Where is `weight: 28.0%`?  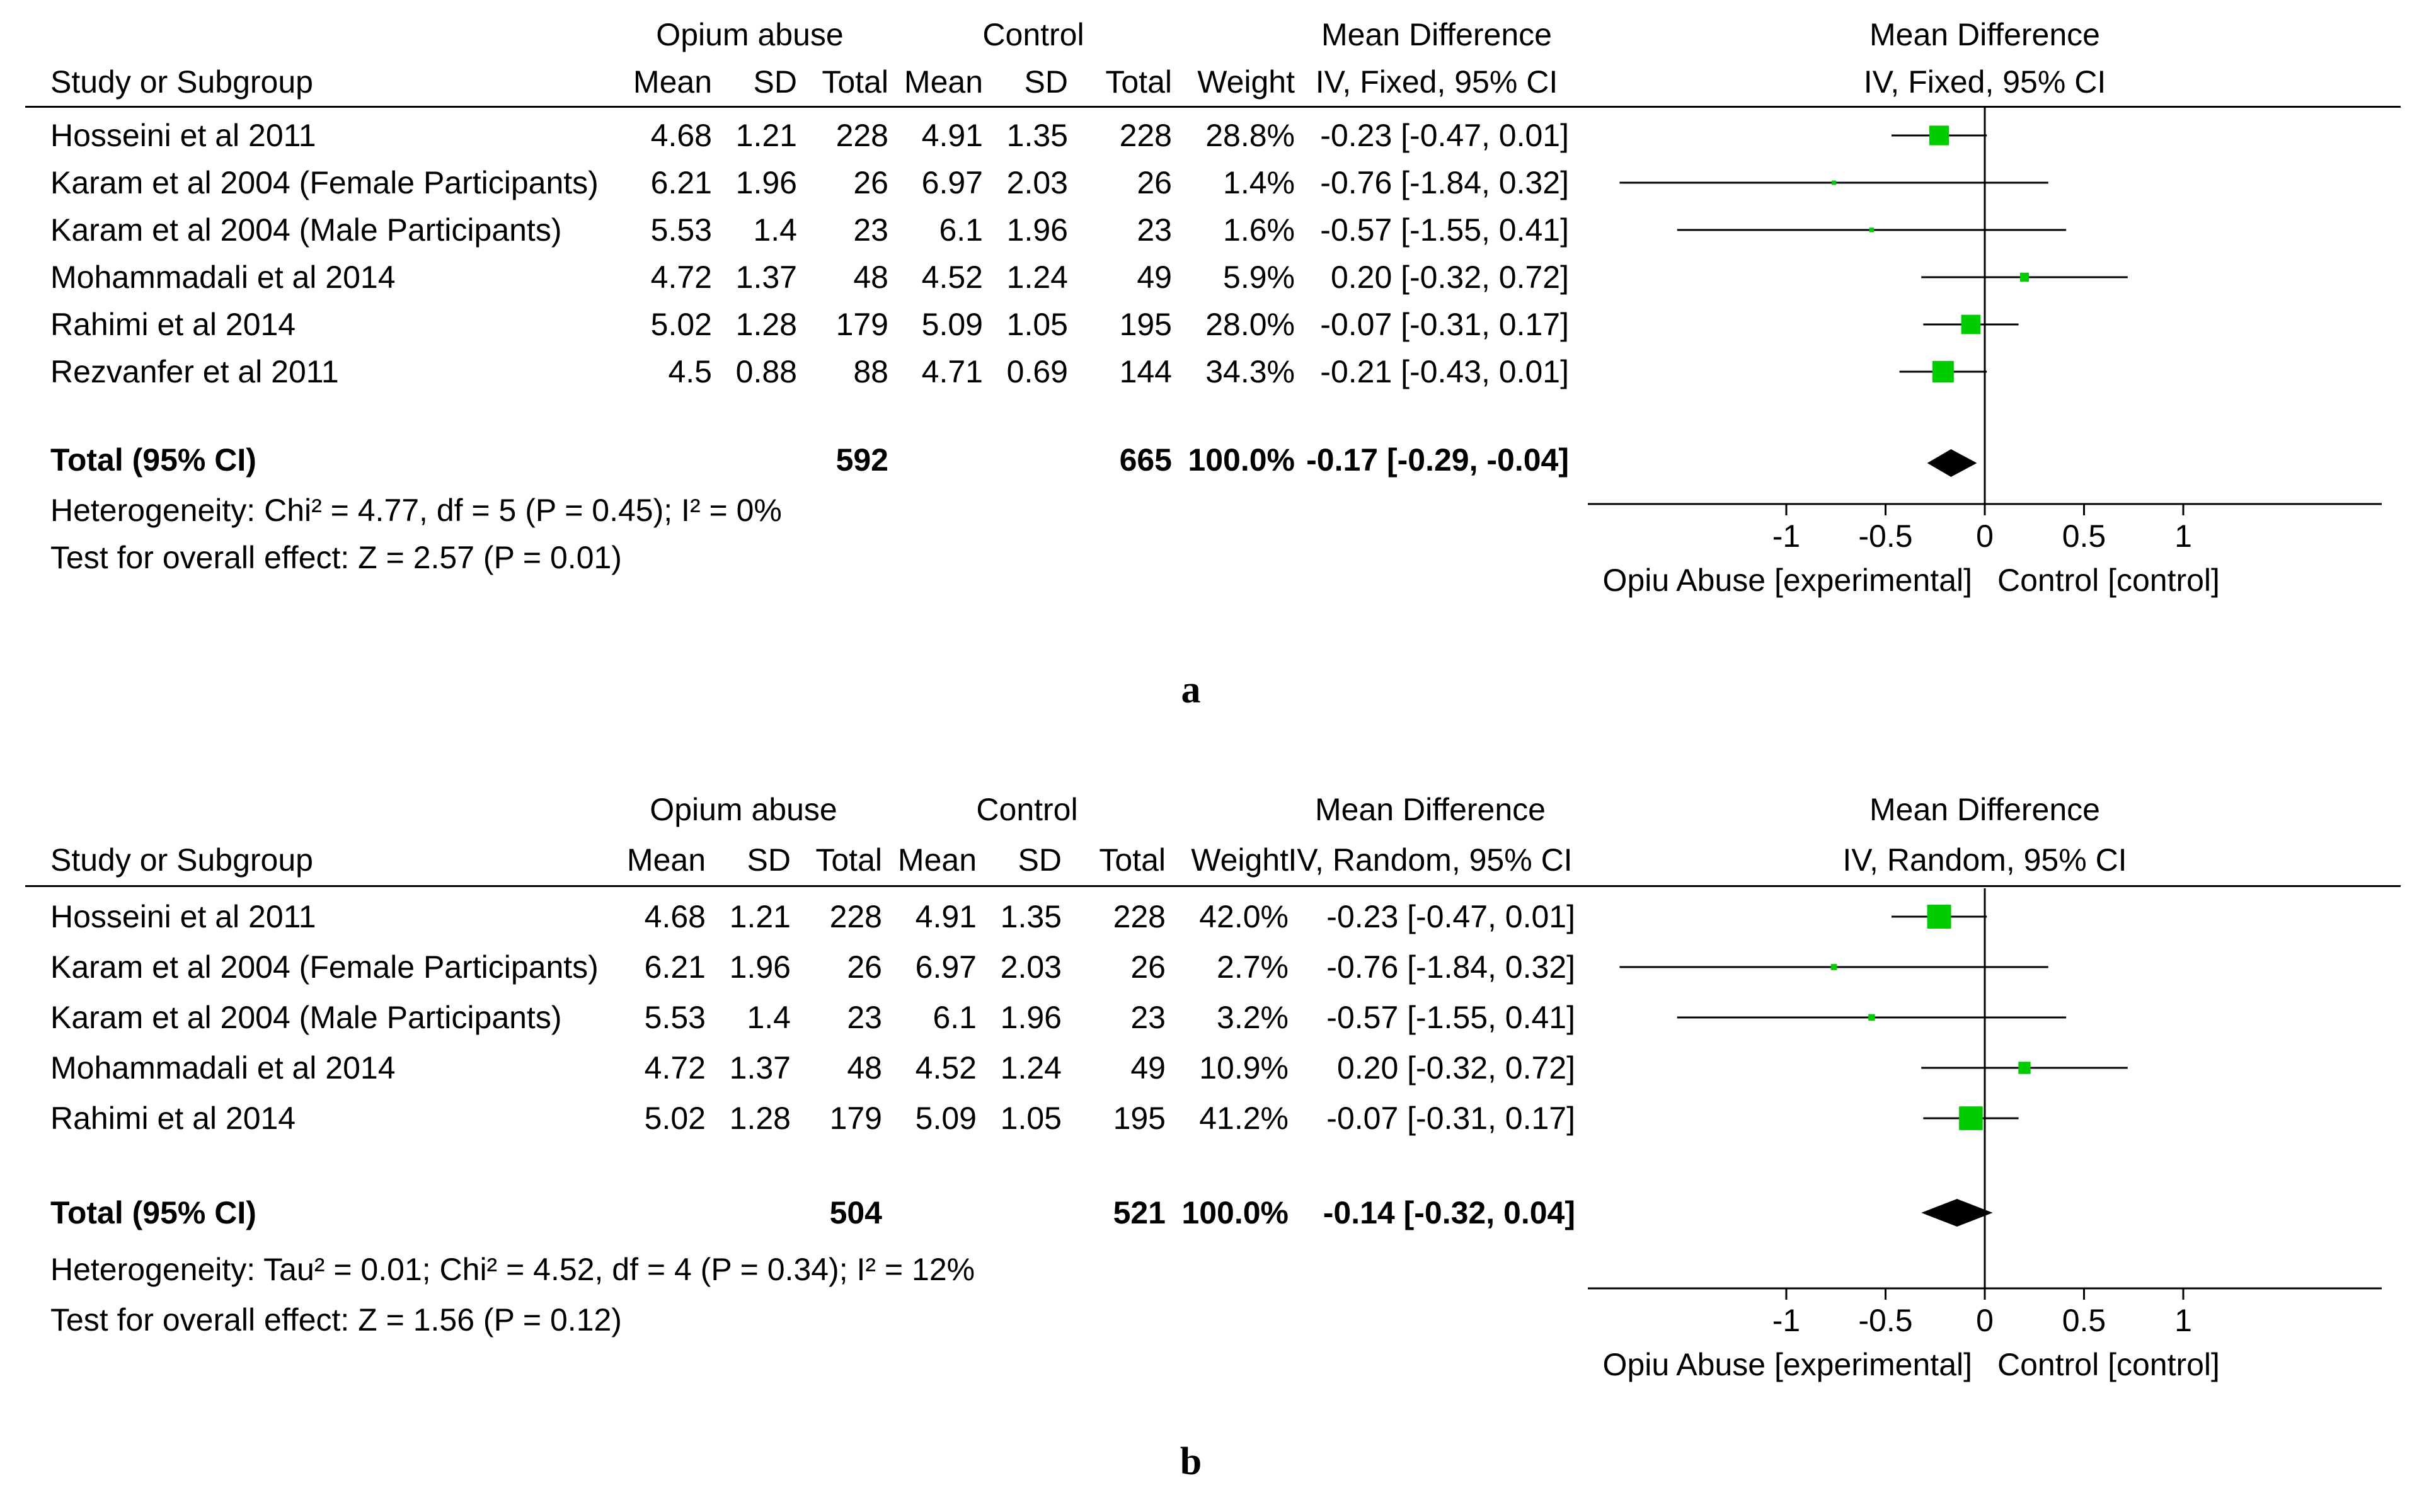
weight: 28.0% is located at coordinates (1250, 324).